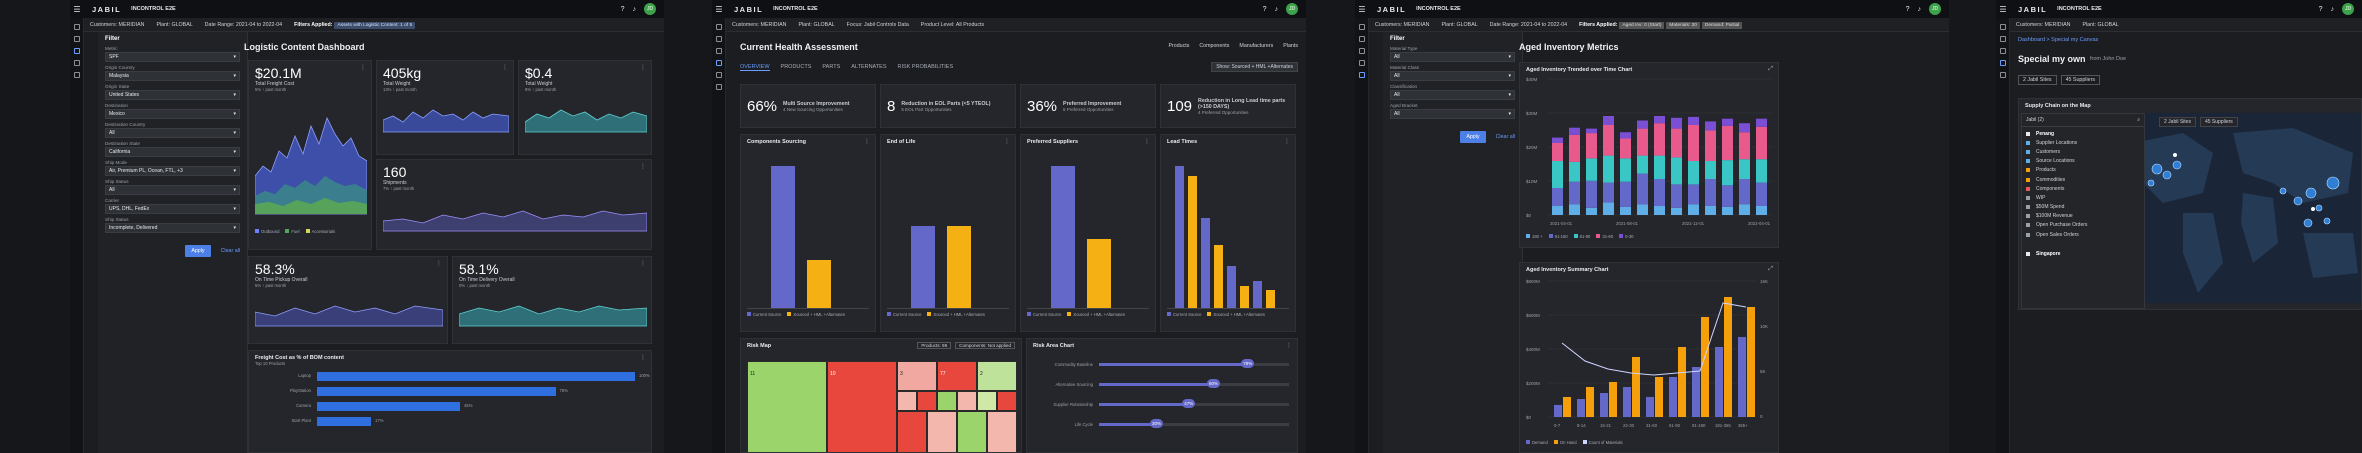 The height and width of the screenshot is (453, 2362). Describe the element at coordinates (172, 209) in the screenshot. I see `filter-select: UPS, DHL, FedEx ▾` at that location.